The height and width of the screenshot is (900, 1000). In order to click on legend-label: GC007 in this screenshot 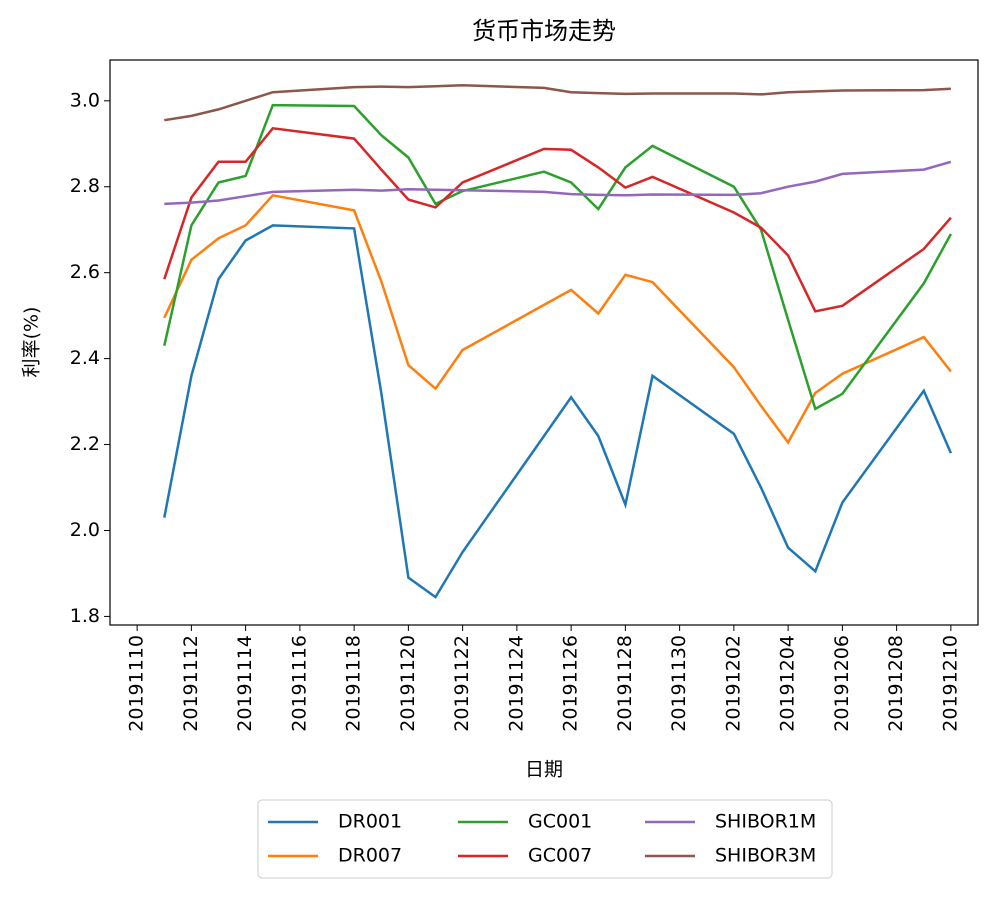, I will do `click(560, 856)`.